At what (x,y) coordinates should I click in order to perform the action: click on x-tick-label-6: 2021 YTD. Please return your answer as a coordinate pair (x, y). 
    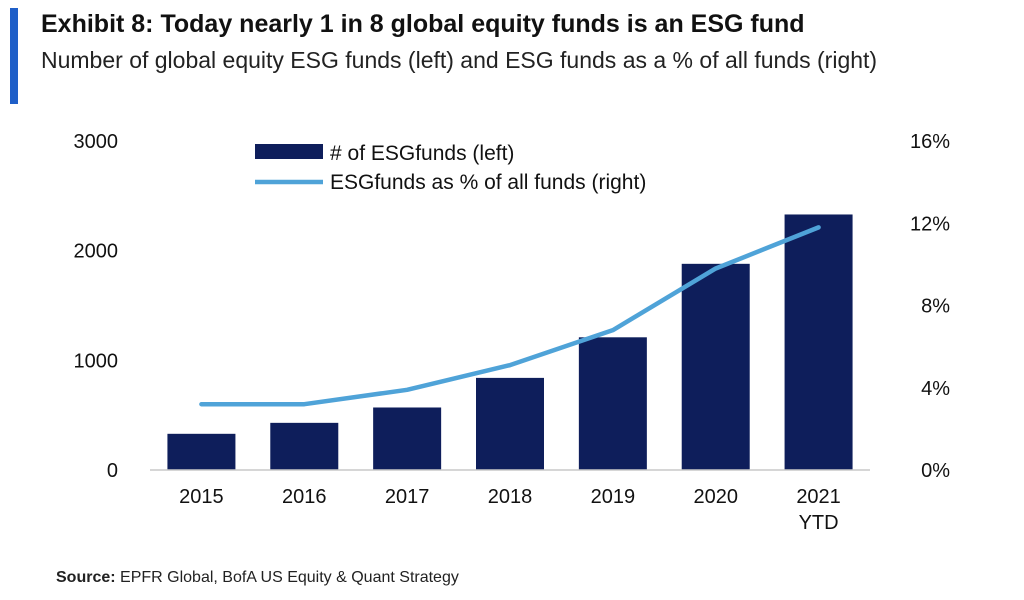
    Looking at the image, I should click on (818, 510).